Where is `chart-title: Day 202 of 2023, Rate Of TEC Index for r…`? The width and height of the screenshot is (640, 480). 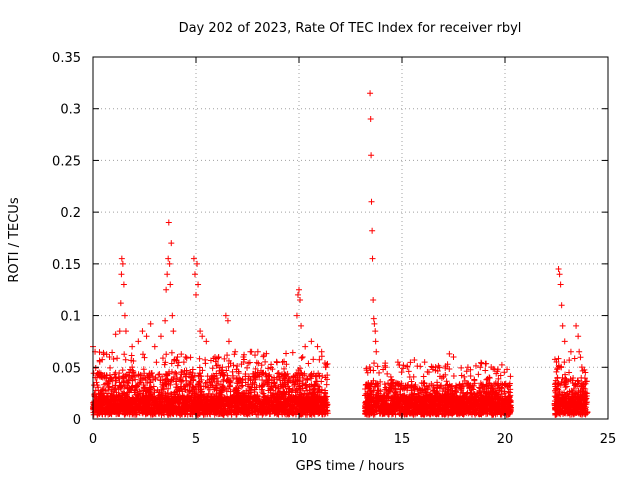 chart-title: Day 202 of 2023, Rate Of TEC Index for r… is located at coordinates (350, 28).